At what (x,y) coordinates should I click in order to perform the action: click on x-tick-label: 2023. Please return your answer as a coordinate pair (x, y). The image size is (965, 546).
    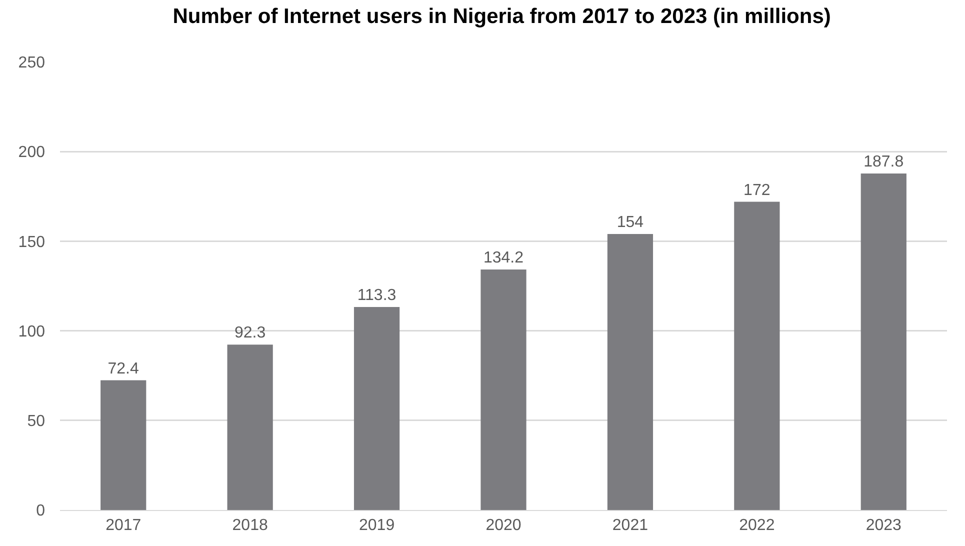
    Looking at the image, I should click on (884, 525).